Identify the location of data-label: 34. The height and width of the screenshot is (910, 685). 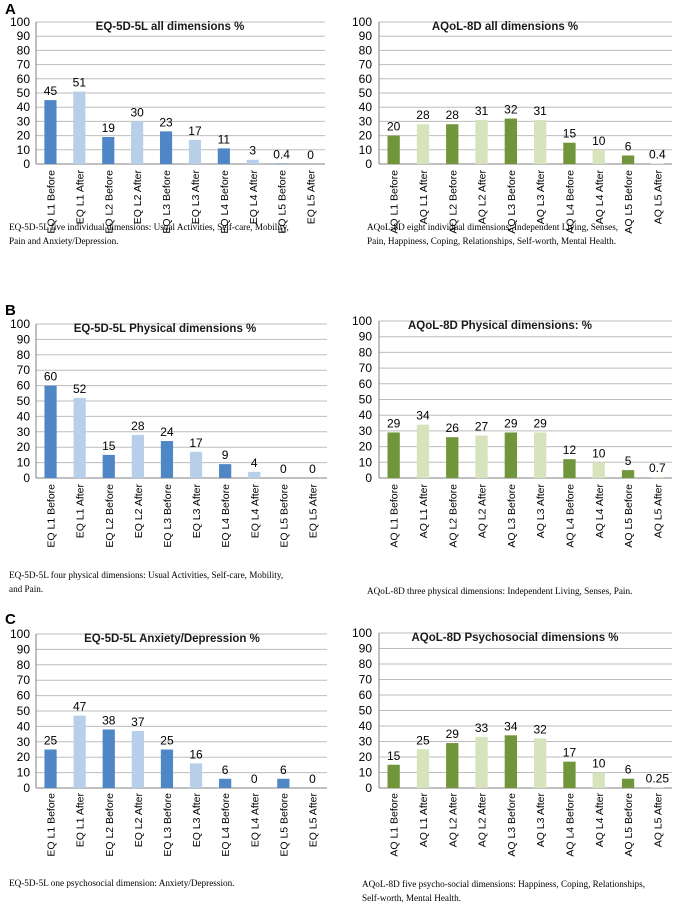
(423, 416).